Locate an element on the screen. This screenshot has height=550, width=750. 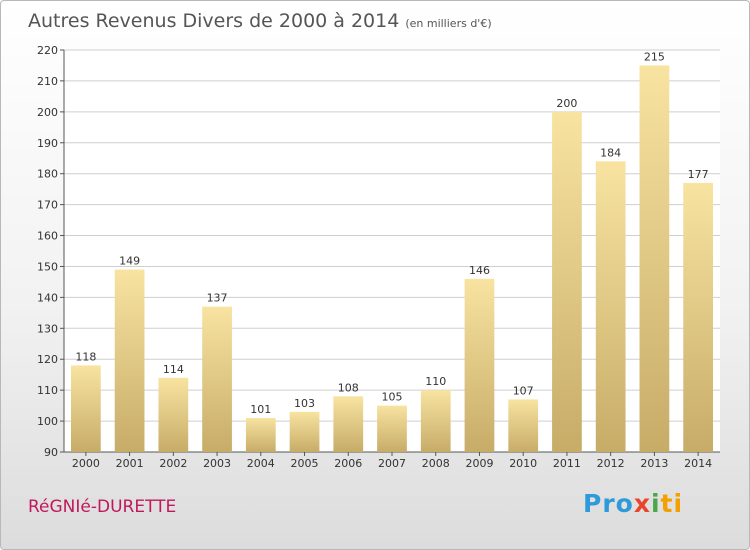
value-label-2005: 103 is located at coordinates (304, 403).